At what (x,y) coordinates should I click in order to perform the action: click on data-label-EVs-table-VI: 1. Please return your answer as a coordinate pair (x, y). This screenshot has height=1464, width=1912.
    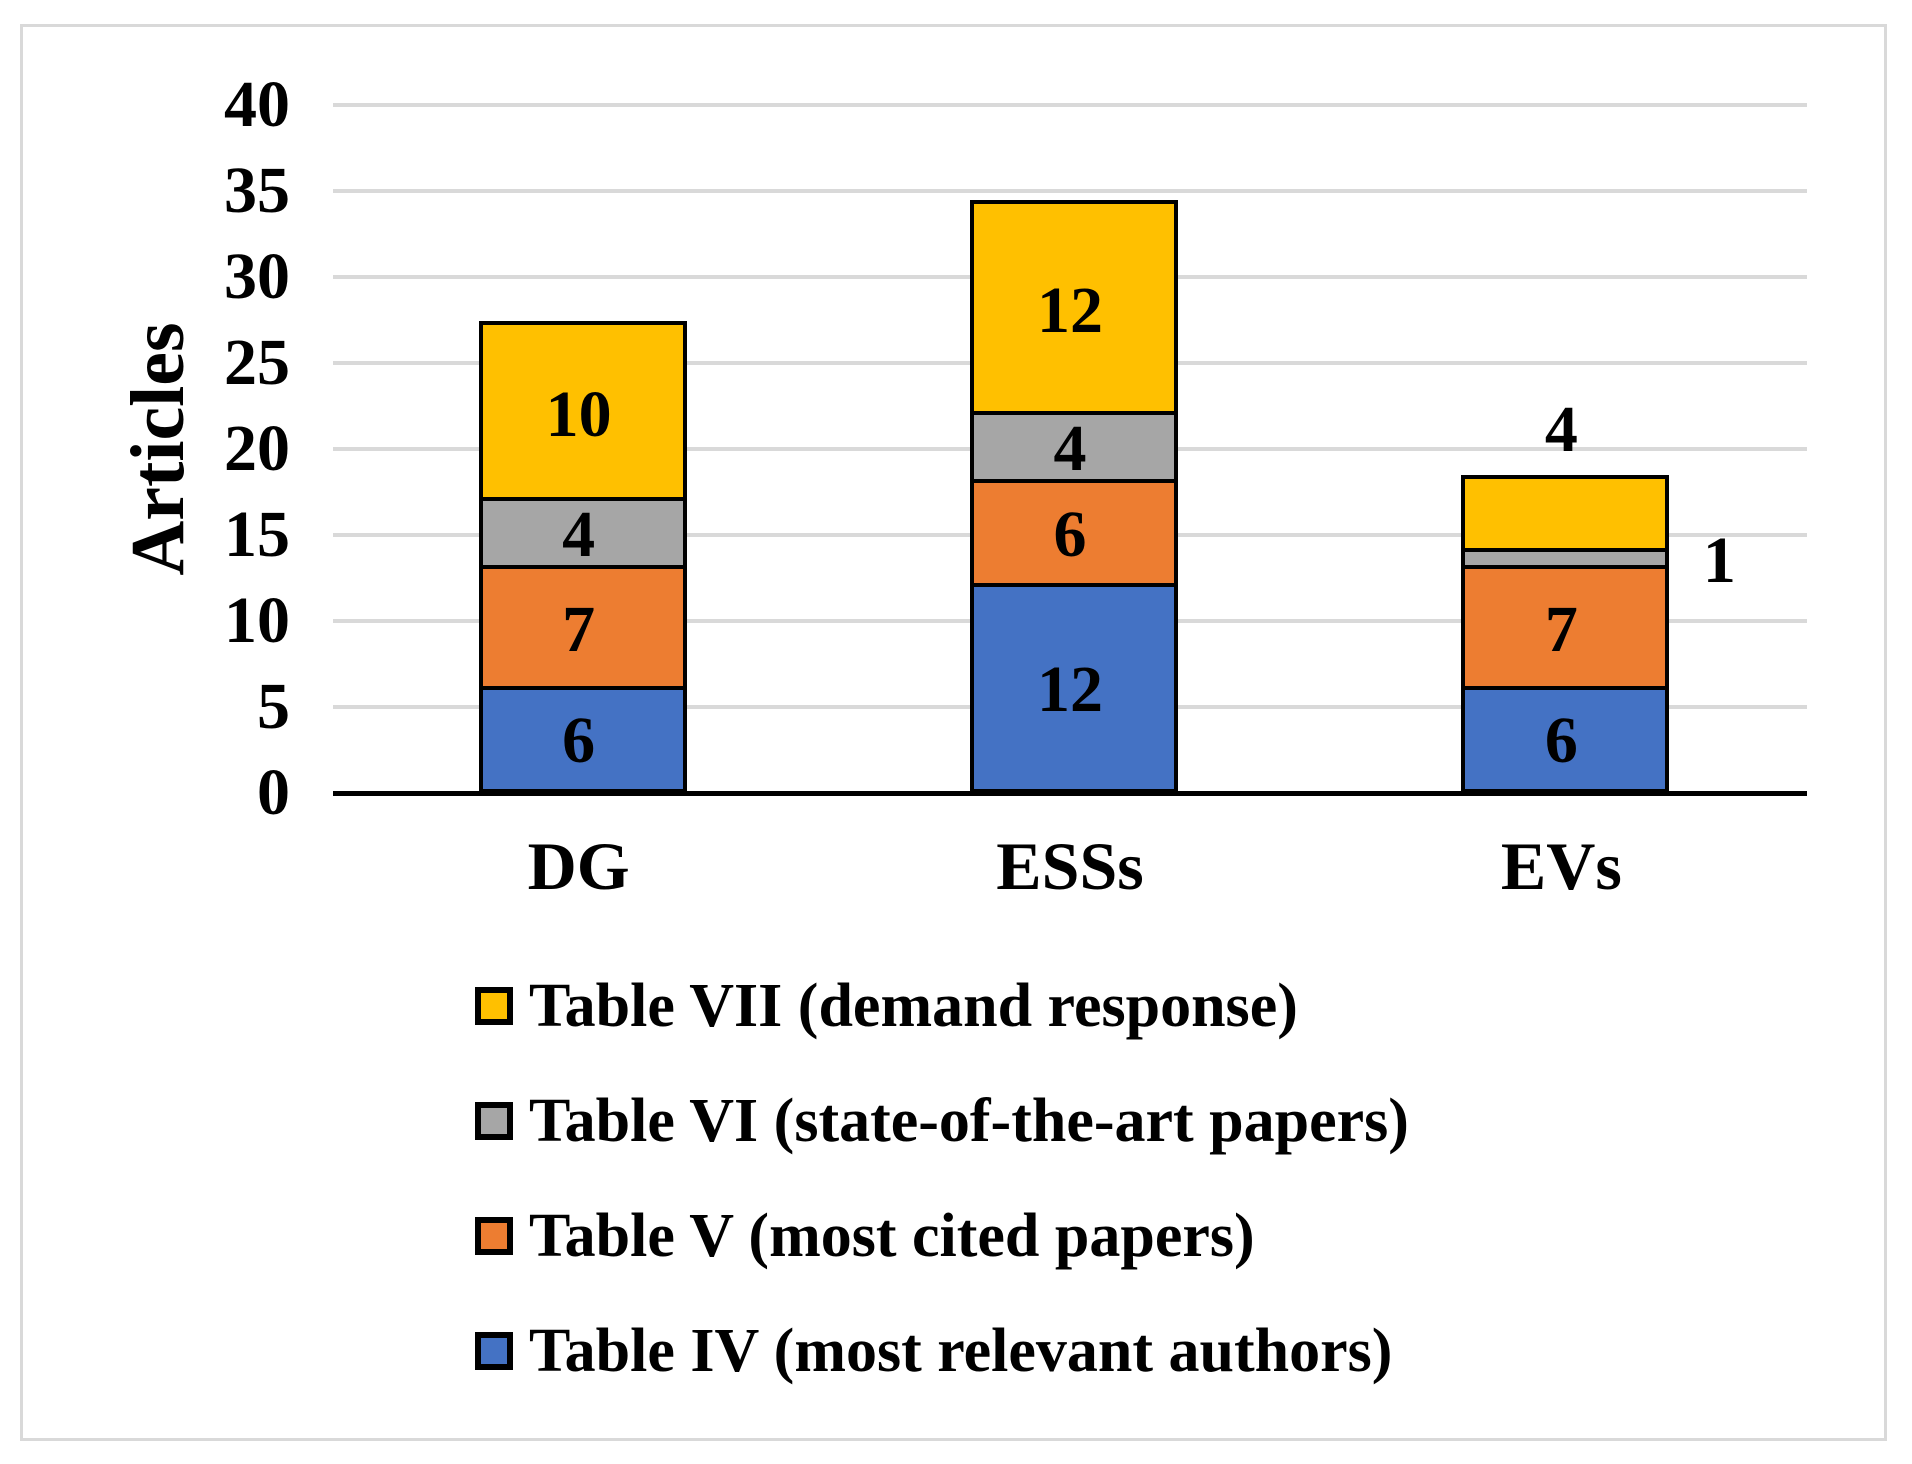
    Looking at the image, I should click on (1719, 560).